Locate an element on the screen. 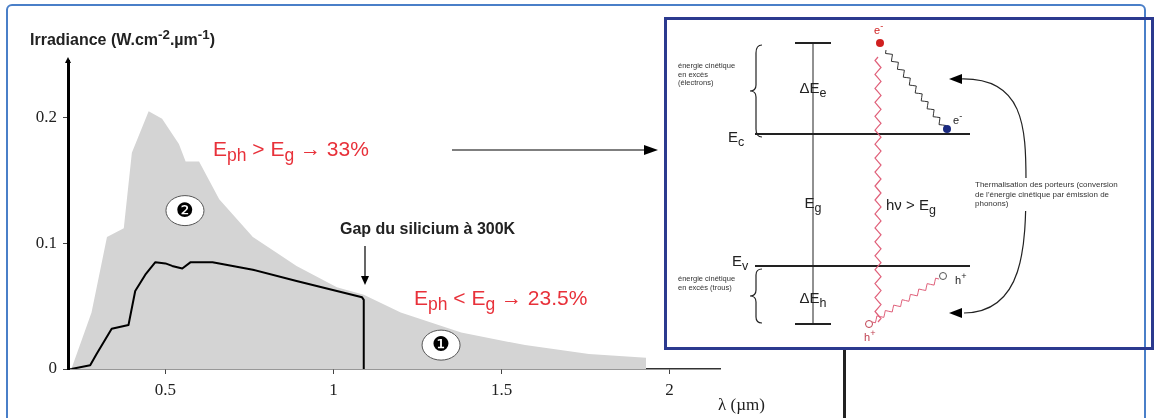 The image size is (1154, 418). y-tick-label: 0.2 is located at coordinates (46, 117).